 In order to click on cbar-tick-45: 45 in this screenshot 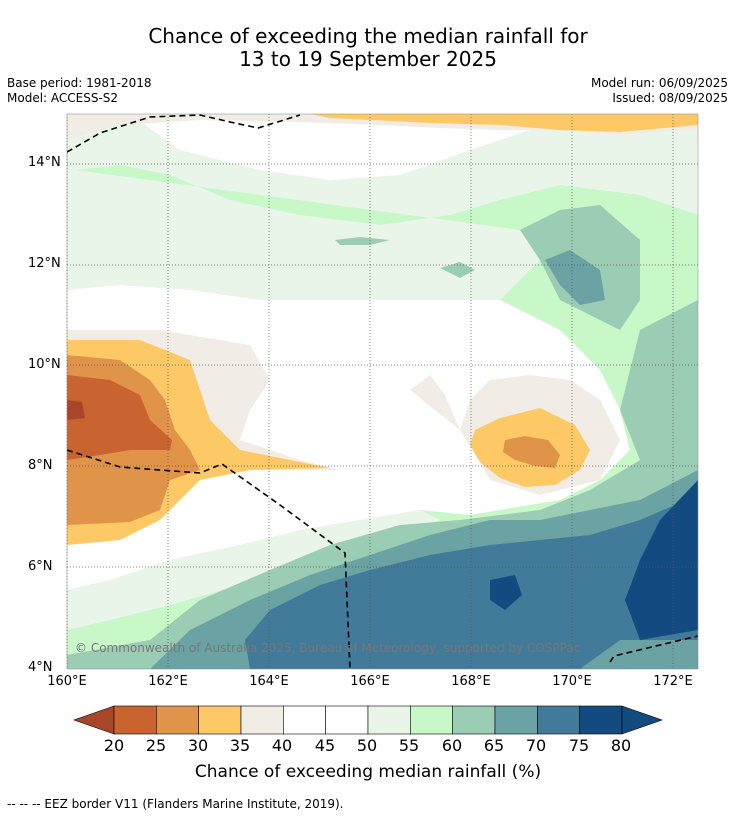, I will do `click(325, 745)`.